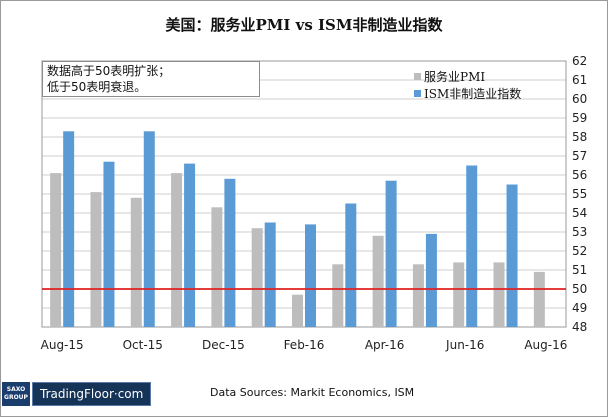  Describe the element at coordinates (579, 137) in the screenshot. I see `y-tick-label: 58` at that location.